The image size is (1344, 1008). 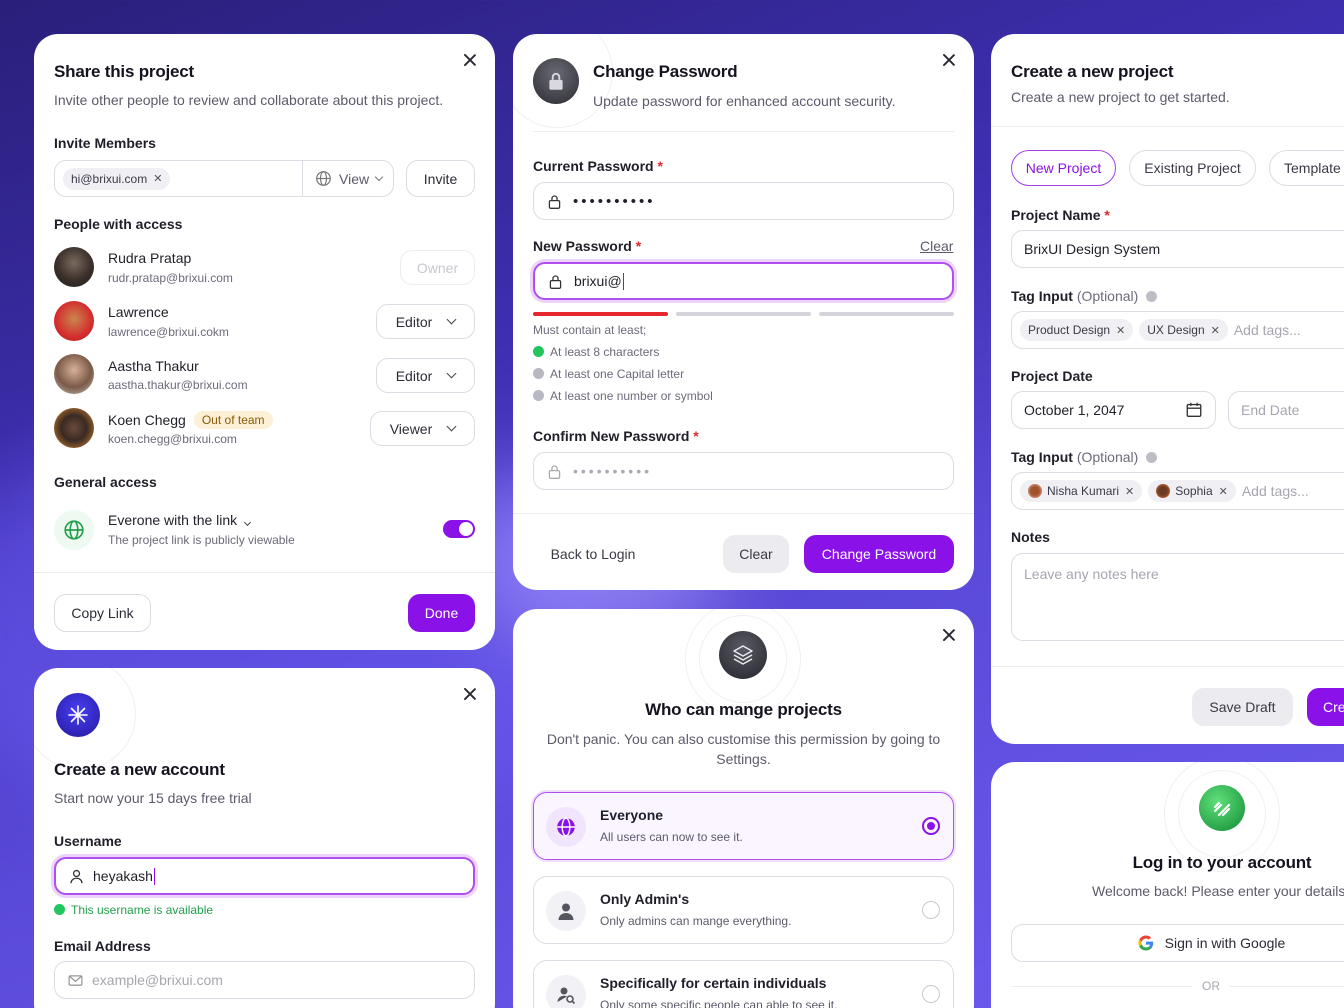 What do you see at coordinates (1286, 410) in the screenshot?
I see `end-date-input: End Date` at bounding box center [1286, 410].